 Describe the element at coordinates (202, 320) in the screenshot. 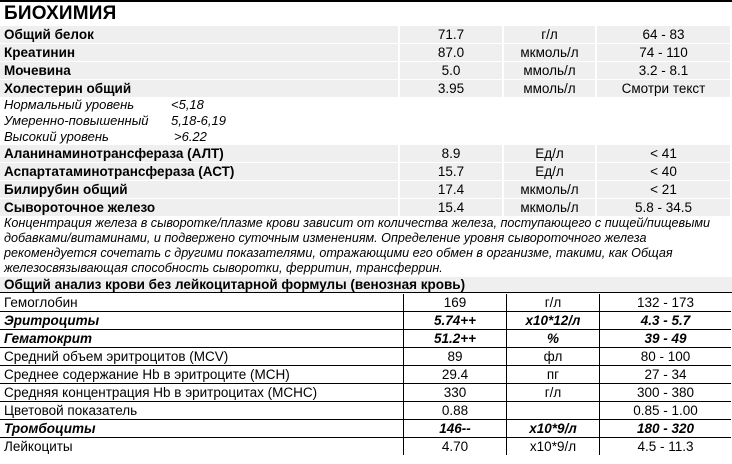

I see `cell-name: Эритроциты` at that location.